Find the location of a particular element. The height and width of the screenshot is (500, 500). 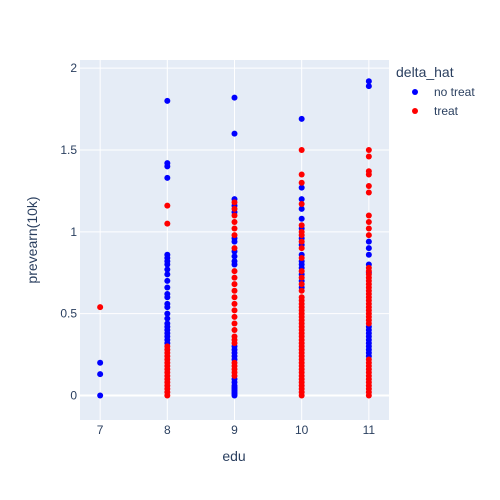

legend-marker-no-treat is located at coordinates (415, 92).